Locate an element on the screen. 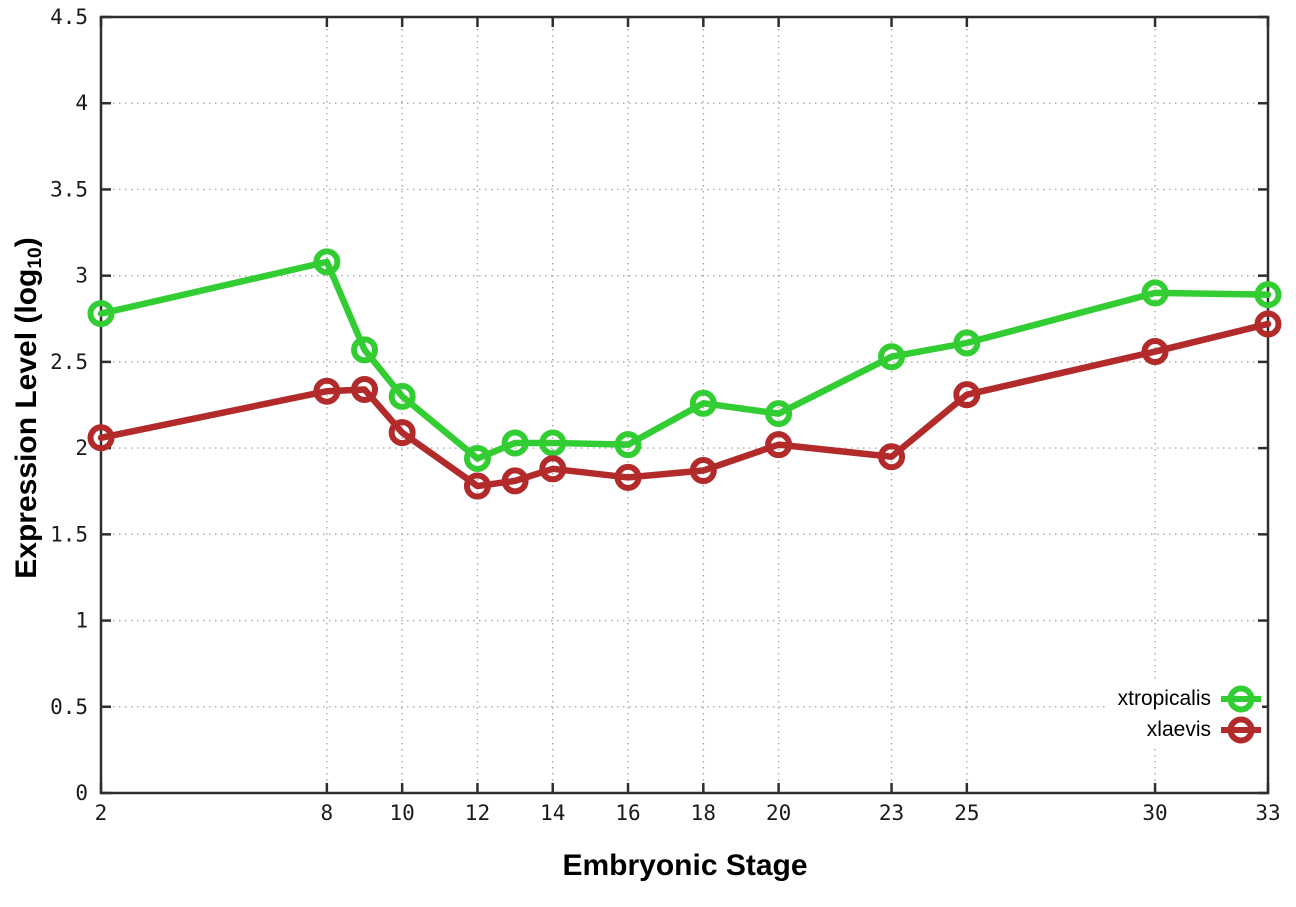 The height and width of the screenshot is (907, 1296). y-tick-label: 1.5 is located at coordinates (69, 534).